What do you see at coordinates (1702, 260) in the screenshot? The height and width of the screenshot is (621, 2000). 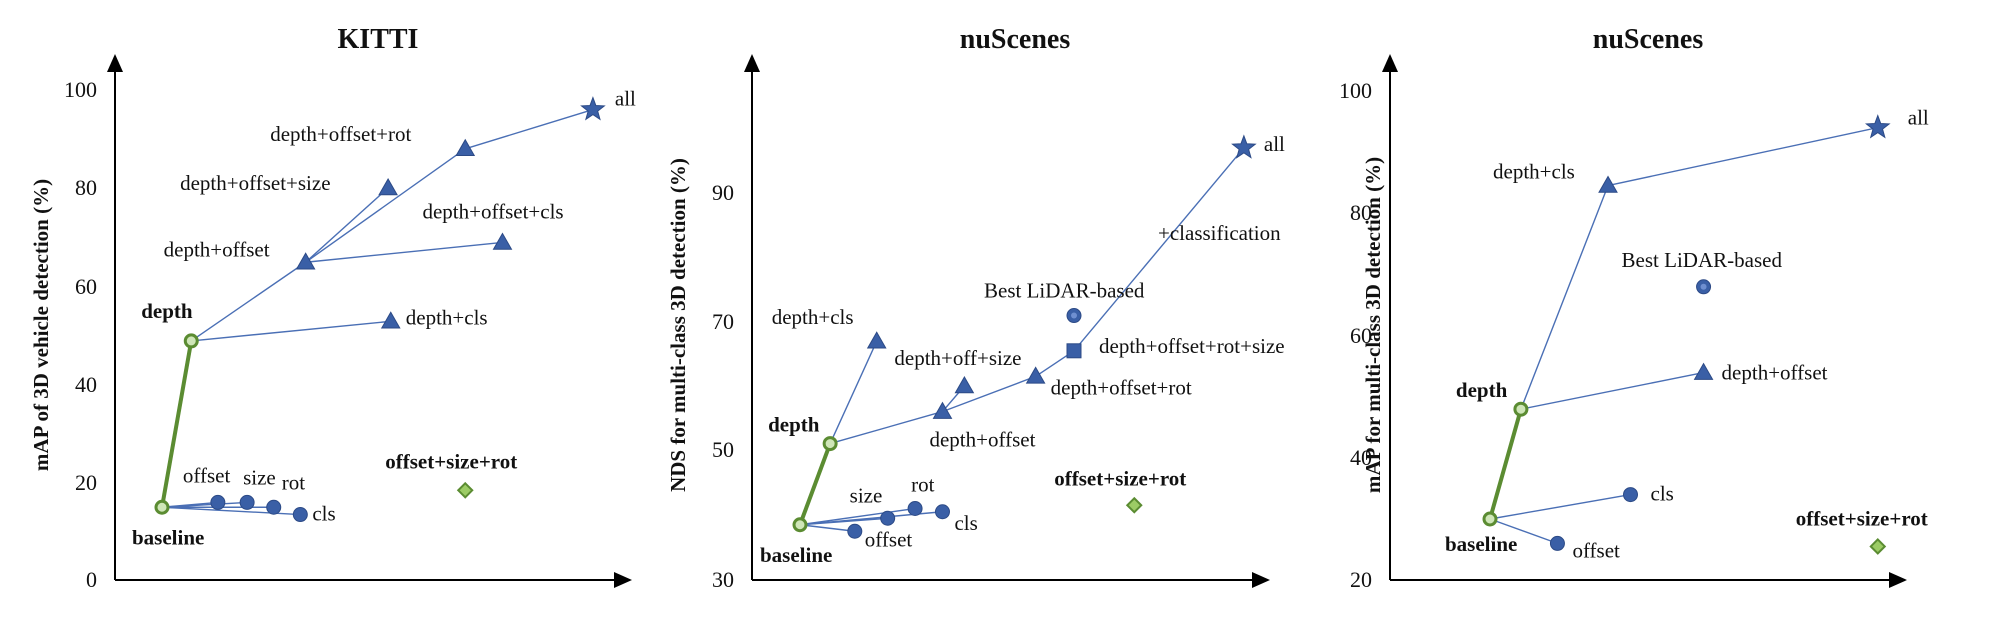 I see `data-label-lidar: Best LiDAR-based` at bounding box center [1702, 260].